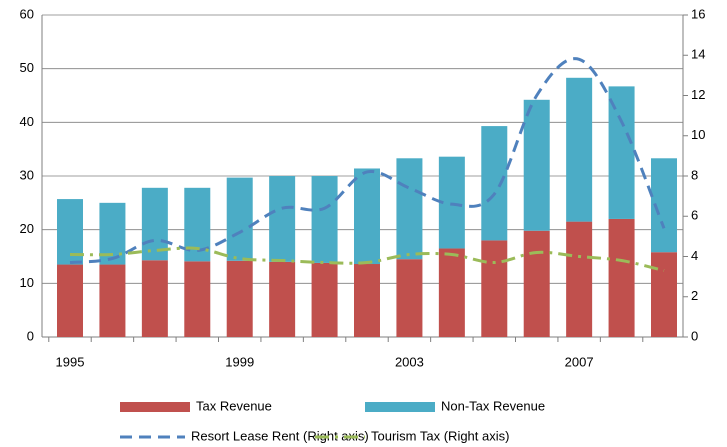 The height and width of the screenshot is (447, 727). I want to click on y2-tick-label: 4, so click(694, 255).